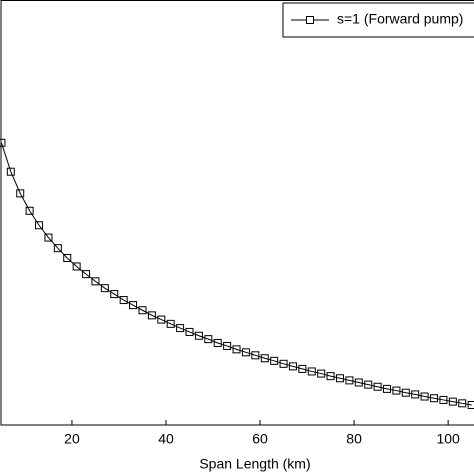 The image size is (474, 474). I want to click on x-tick-label: 80, so click(354, 439).